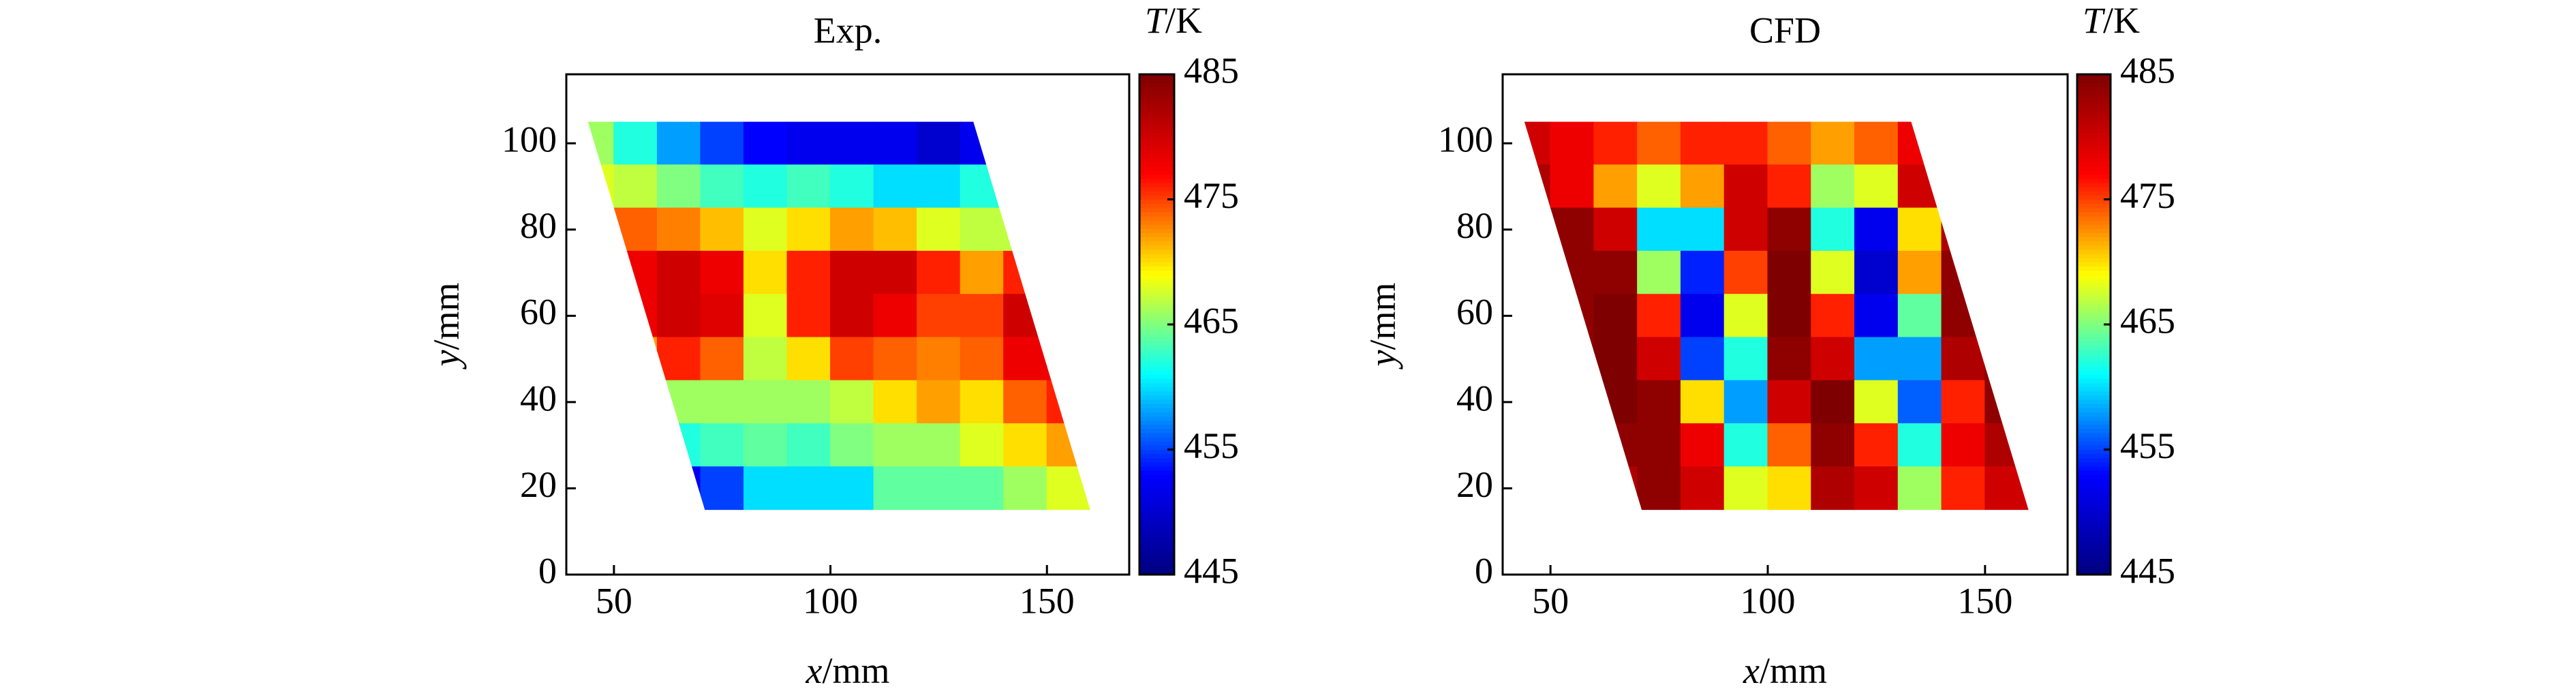 Image resolution: width=2576 pixels, height=700 pixels. I want to click on y-axis-label: y/mm, so click(1382, 326).